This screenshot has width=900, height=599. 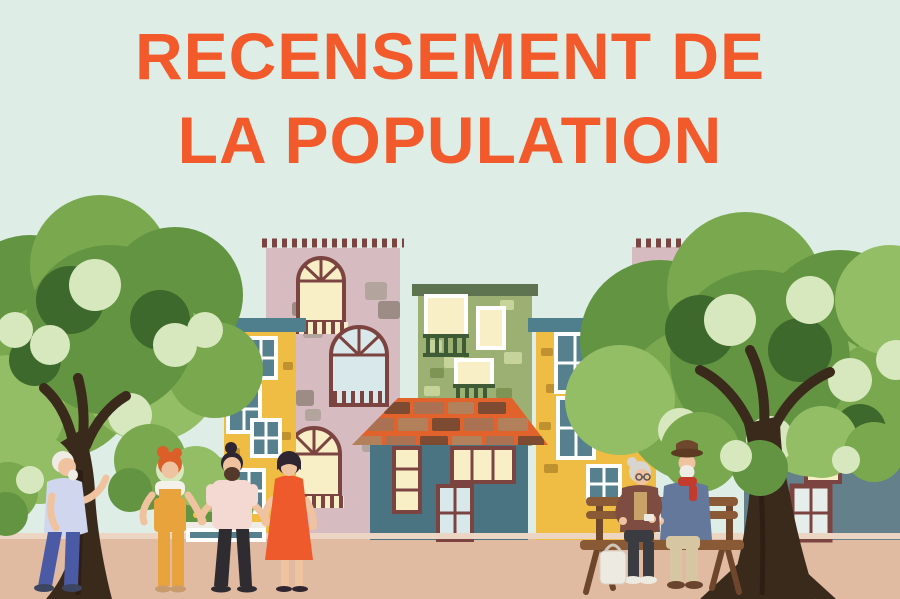 What do you see at coordinates (450, 421) in the screenshot?
I see `brick-roof` at bounding box center [450, 421].